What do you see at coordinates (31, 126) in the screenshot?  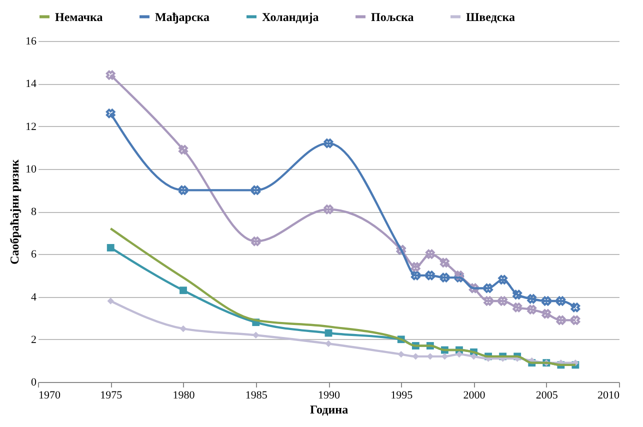 I see `y-tick-label: 12` at bounding box center [31, 126].